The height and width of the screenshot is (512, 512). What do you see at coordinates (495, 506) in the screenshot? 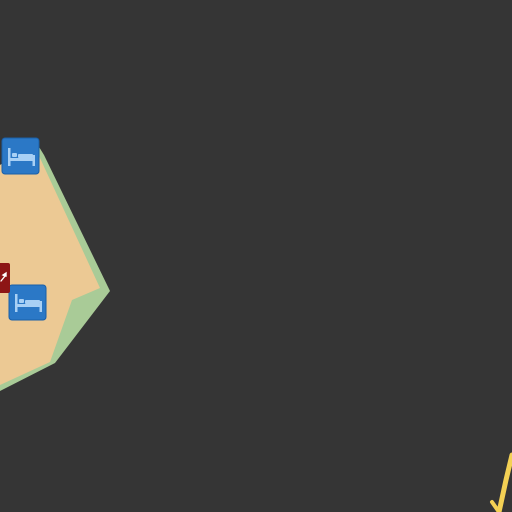
I see `road-branch` at bounding box center [495, 506].